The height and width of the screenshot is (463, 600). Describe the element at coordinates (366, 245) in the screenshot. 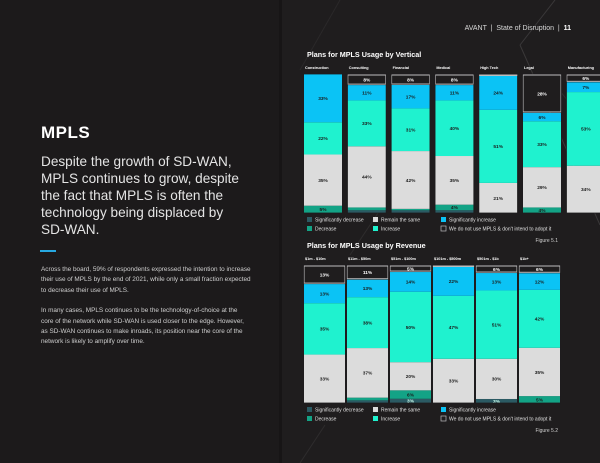

I see `chart-title: Plans for MPLS Usage by Revenue` at that location.